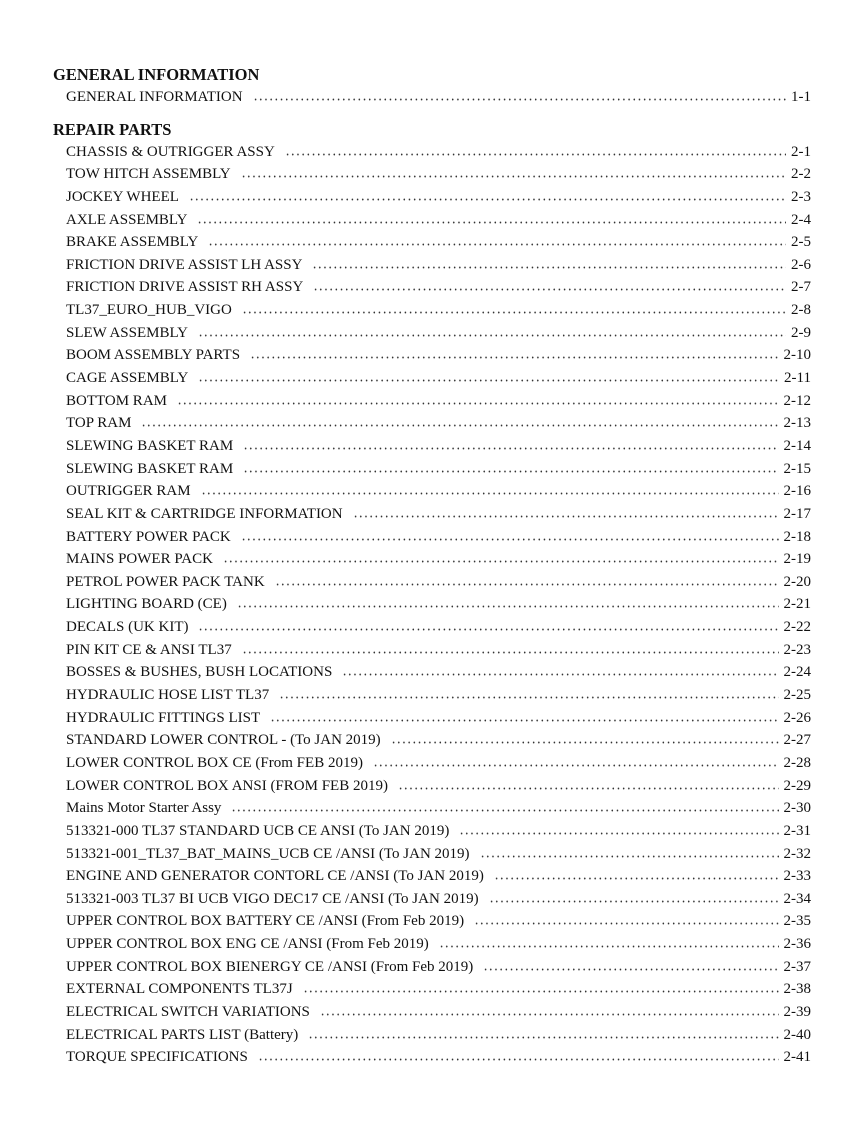 The height and width of the screenshot is (1122, 866). I want to click on entry-page-number: 2-26, so click(797, 717).